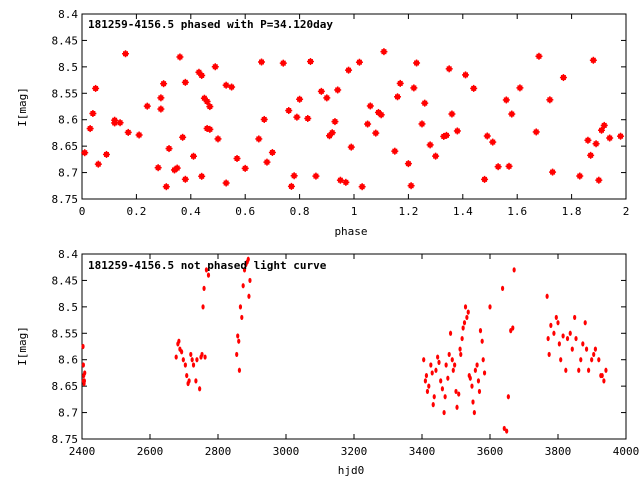  Describe the element at coordinates (65, 199) in the screenshot. I see `y-tick-label: 8.75` at that location.